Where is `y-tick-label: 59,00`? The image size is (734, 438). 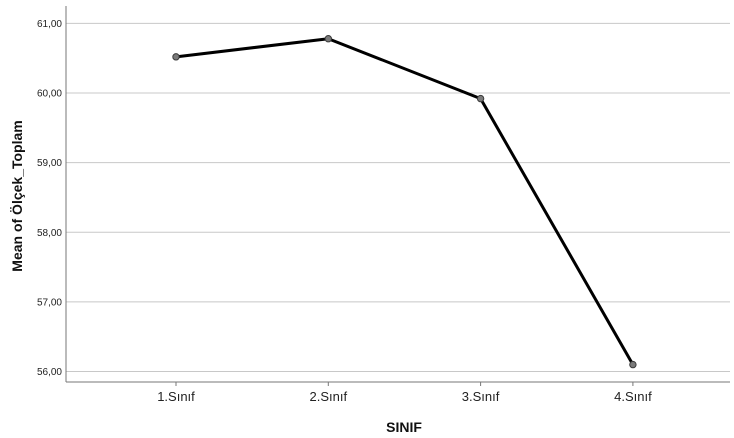 y-tick-label: 59,00 is located at coordinates (49, 163).